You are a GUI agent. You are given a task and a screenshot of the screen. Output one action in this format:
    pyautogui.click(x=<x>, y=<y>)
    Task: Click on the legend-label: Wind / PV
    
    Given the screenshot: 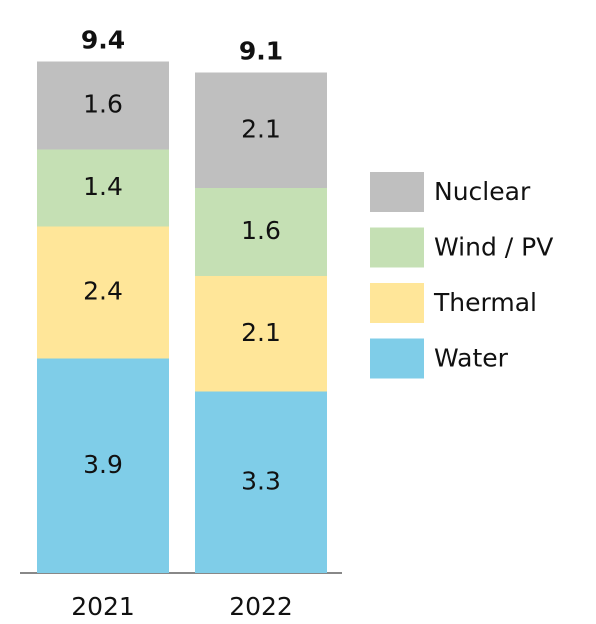 What is the action you would take?
    pyautogui.click(x=493, y=247)
    